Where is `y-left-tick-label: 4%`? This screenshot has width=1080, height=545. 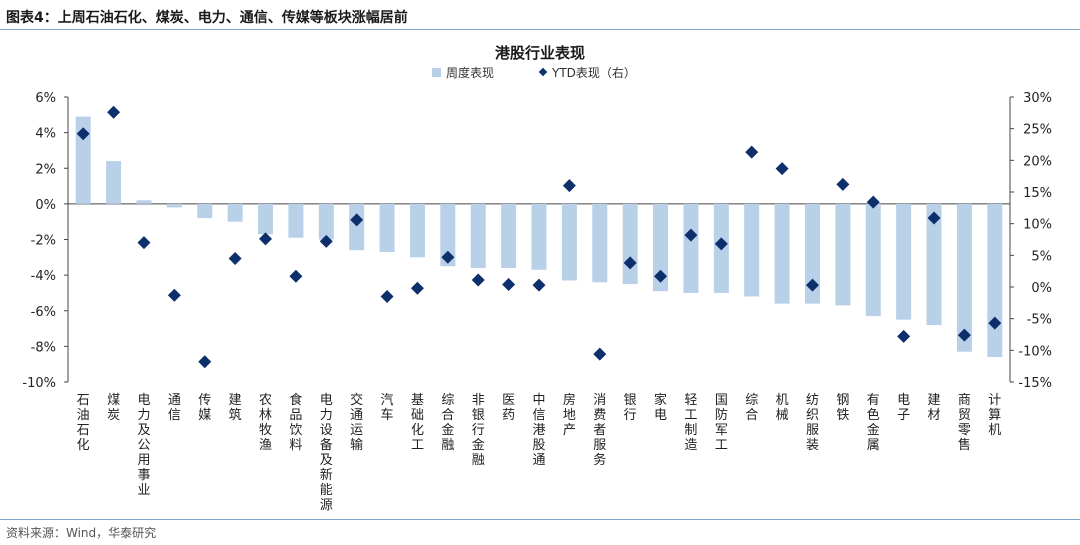 y-left-tick-label: 4% is located at coordinates (45, 134).